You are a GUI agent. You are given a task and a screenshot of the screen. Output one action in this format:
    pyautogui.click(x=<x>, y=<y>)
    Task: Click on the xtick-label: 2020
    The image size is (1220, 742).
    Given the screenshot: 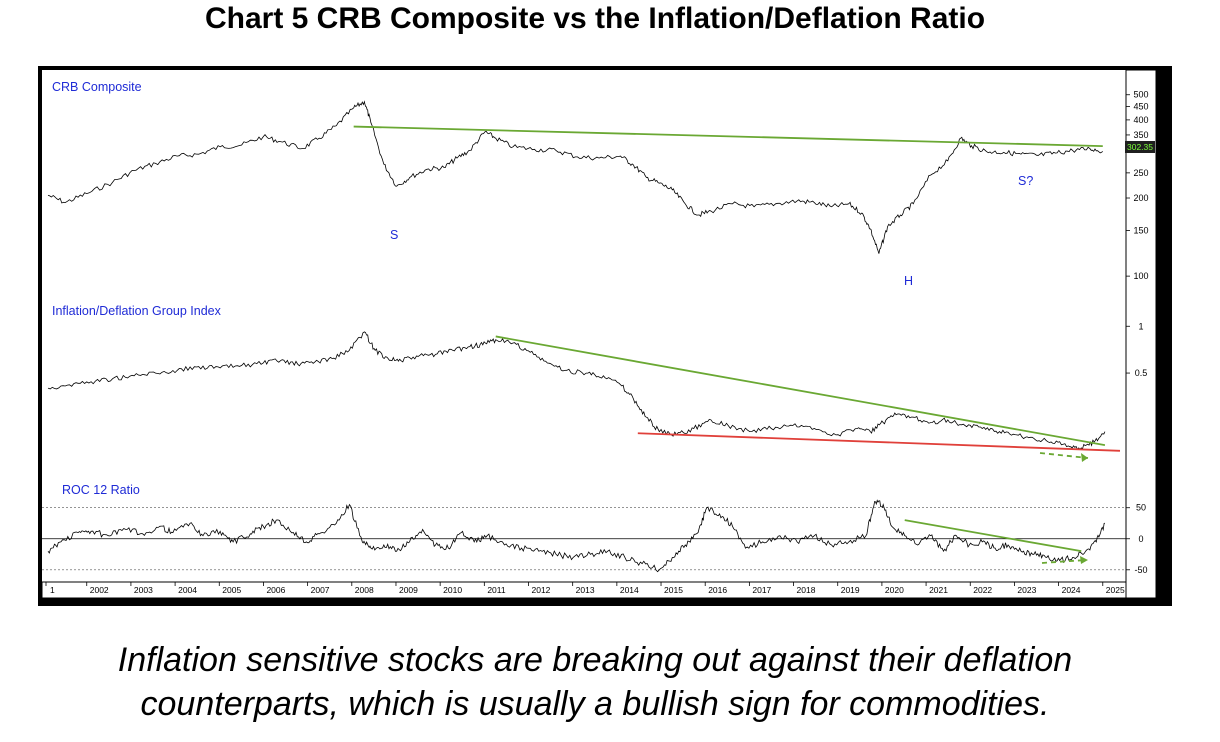 What is the action you would take?
    pyautogui.click(x=894, y=590)
    